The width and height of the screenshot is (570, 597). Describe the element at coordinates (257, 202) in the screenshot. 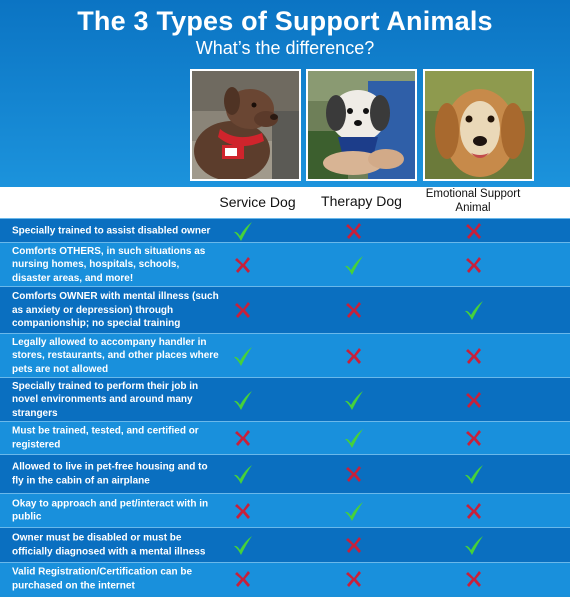

I see `column-header-service-dog: Service Dog` at that location.